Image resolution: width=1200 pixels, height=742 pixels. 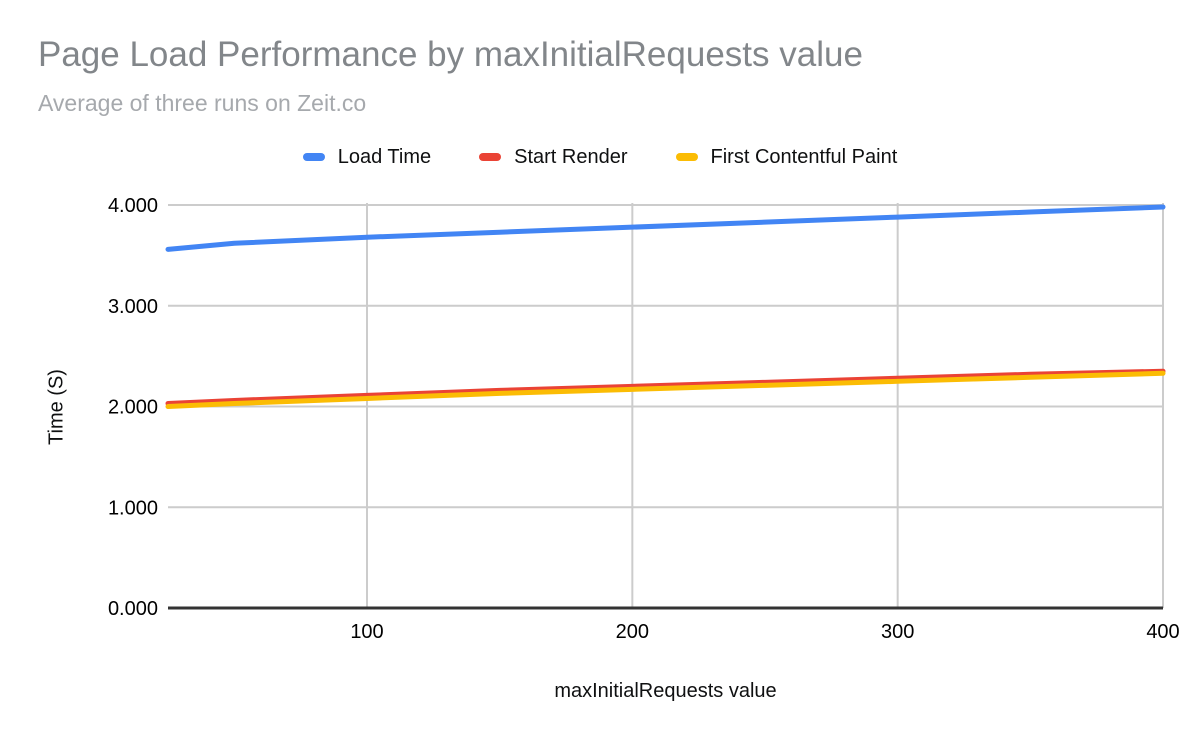 I want to click on x-tick-label: 400, so click(x=1162, y=632).